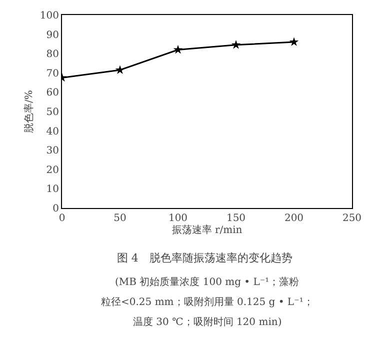  What do you see at coordinates (236, 218) in the screenshot?
I see `x-tick-label: 150` at bounding box center [236, 218].